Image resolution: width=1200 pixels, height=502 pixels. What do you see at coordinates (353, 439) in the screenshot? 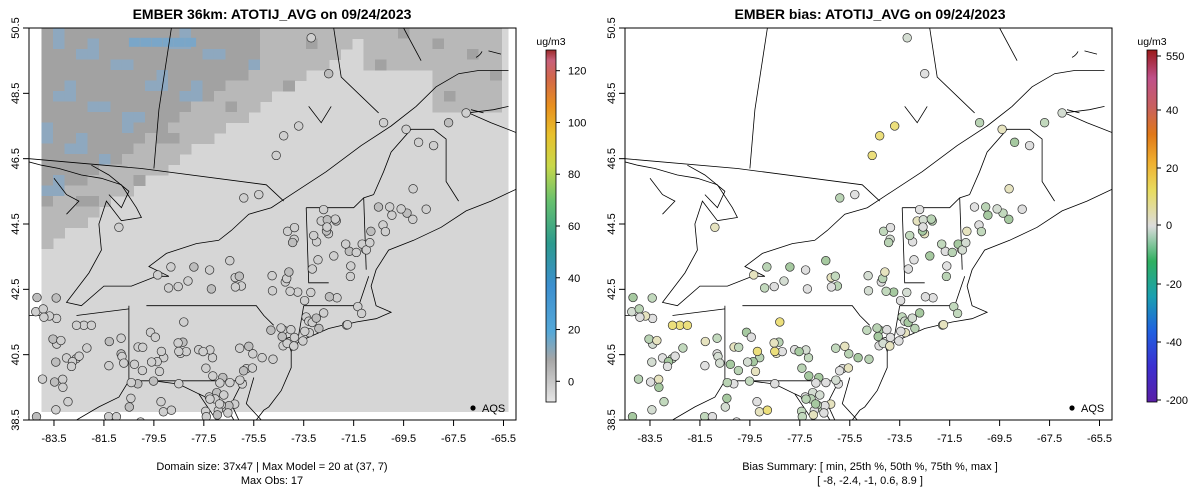
I see `left-x-tick-label: -71.5` at bounding box center [353, 439].